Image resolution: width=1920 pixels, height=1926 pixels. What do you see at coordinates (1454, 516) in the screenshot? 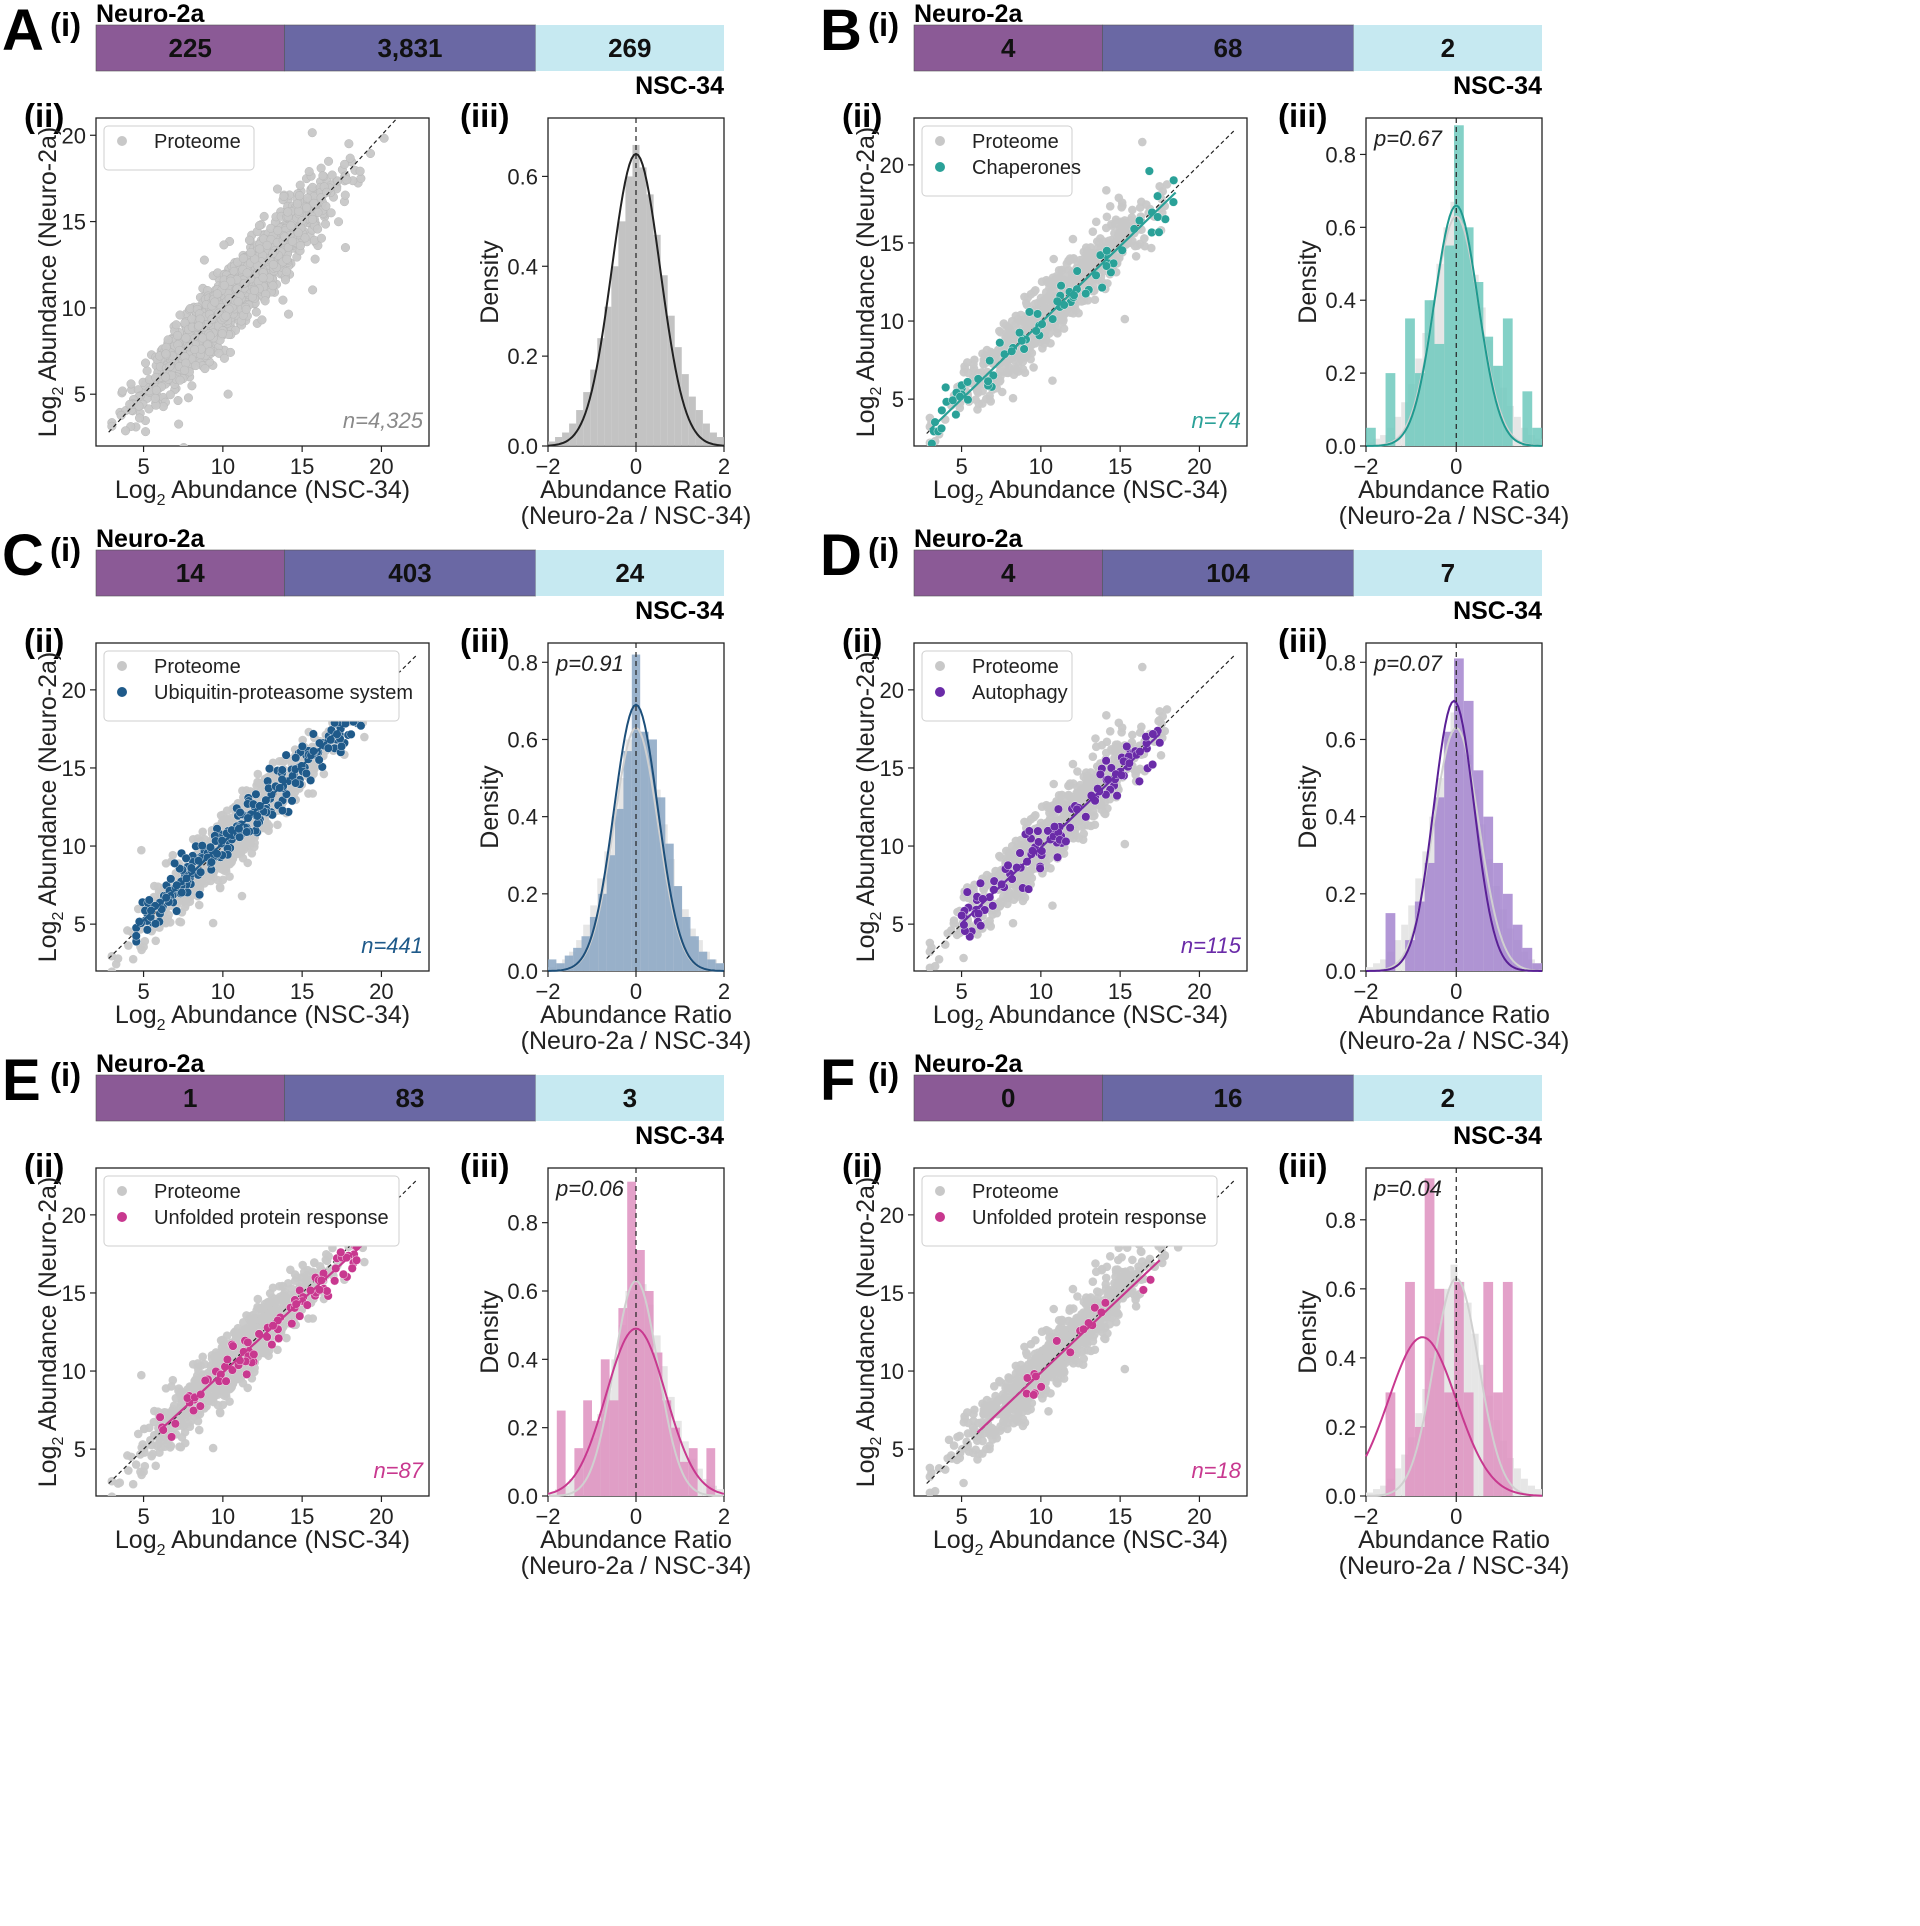
I see `x-axis-label-sub: (Neuro-2a / NSC-34)` at bounding box center [1454, 516].